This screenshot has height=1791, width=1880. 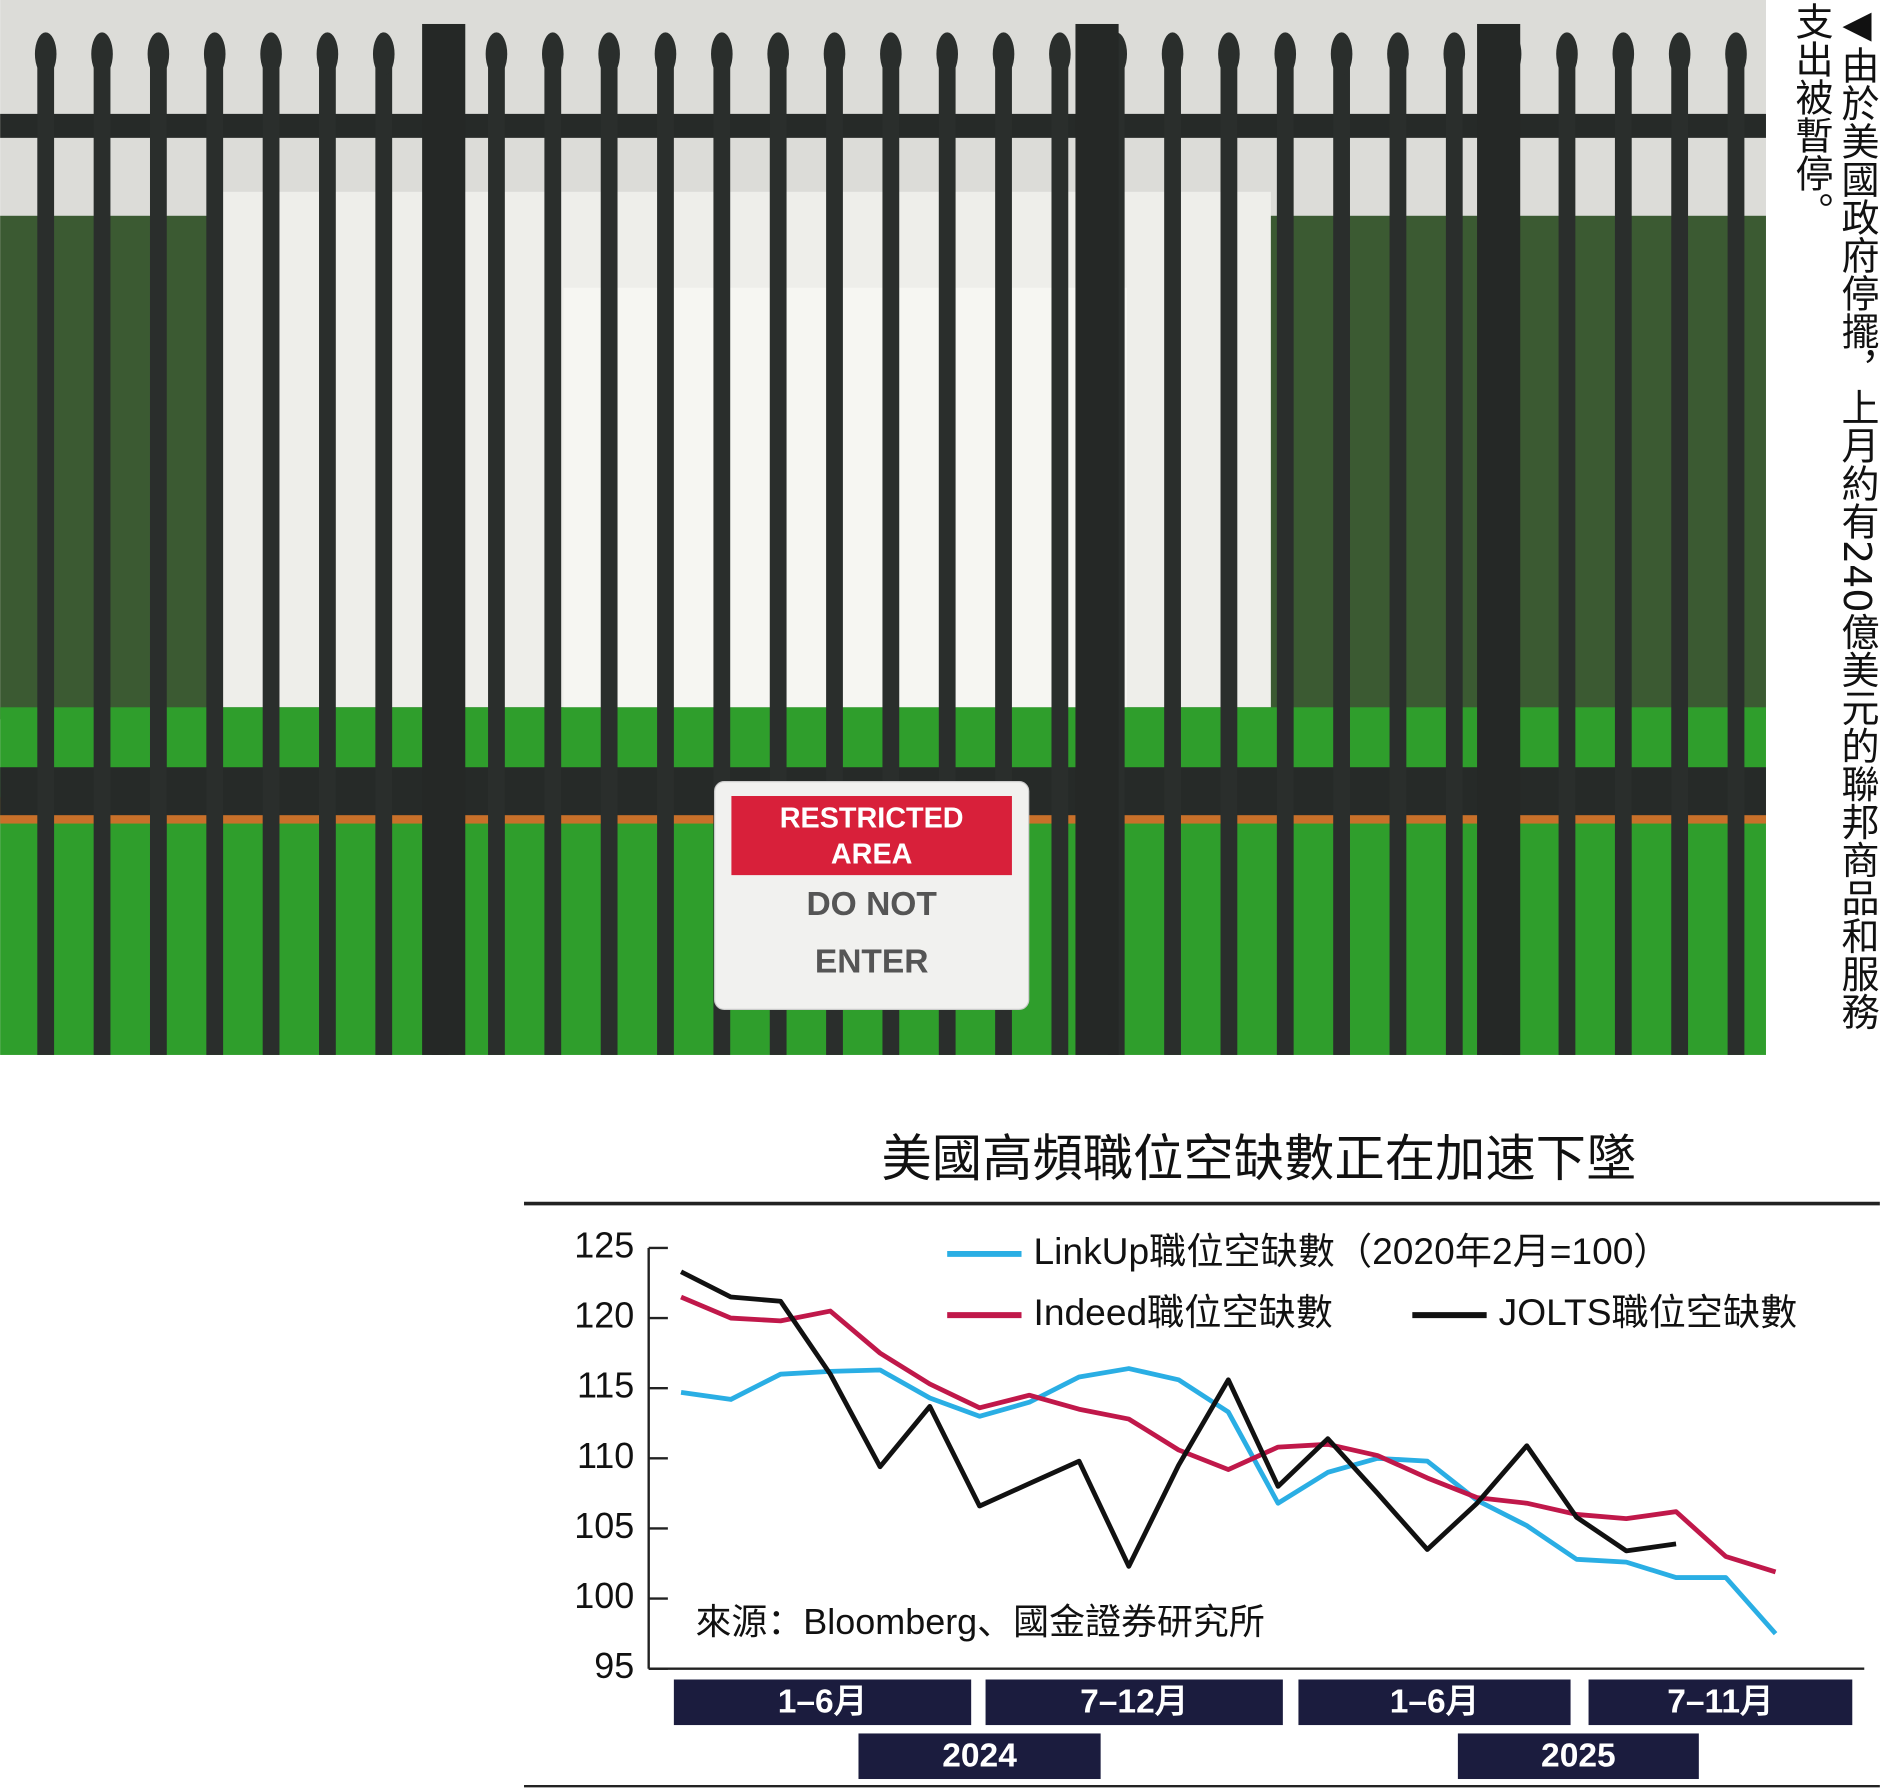 I want to click on year-label: 2025, so click(x=1578, y=1755).